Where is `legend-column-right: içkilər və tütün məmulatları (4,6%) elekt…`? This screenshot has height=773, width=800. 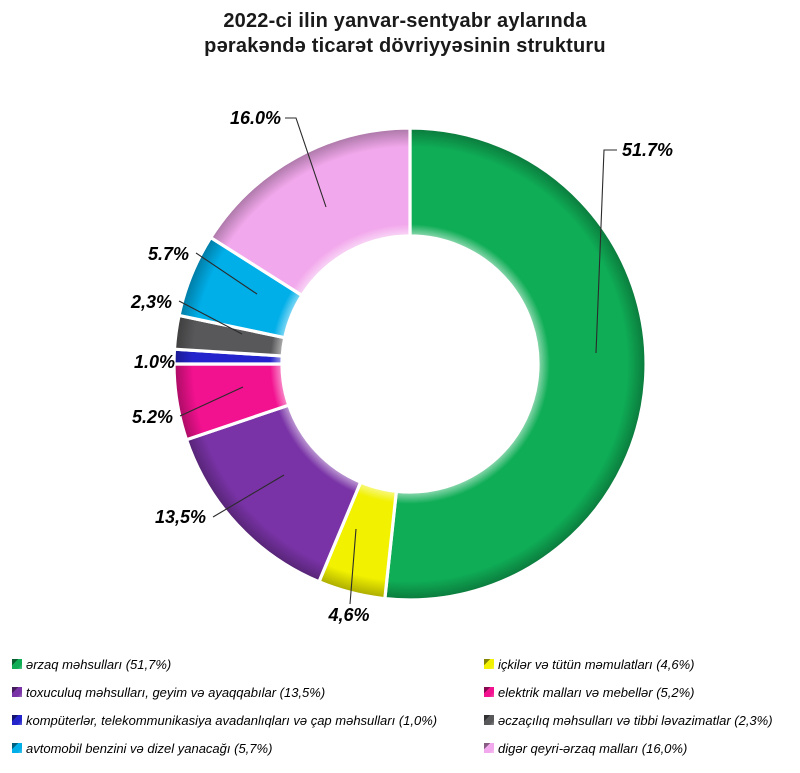 legend-column-right: içkilər və tütün məmulatları (4,6%) elekt… is located at coordinates (639, 706).